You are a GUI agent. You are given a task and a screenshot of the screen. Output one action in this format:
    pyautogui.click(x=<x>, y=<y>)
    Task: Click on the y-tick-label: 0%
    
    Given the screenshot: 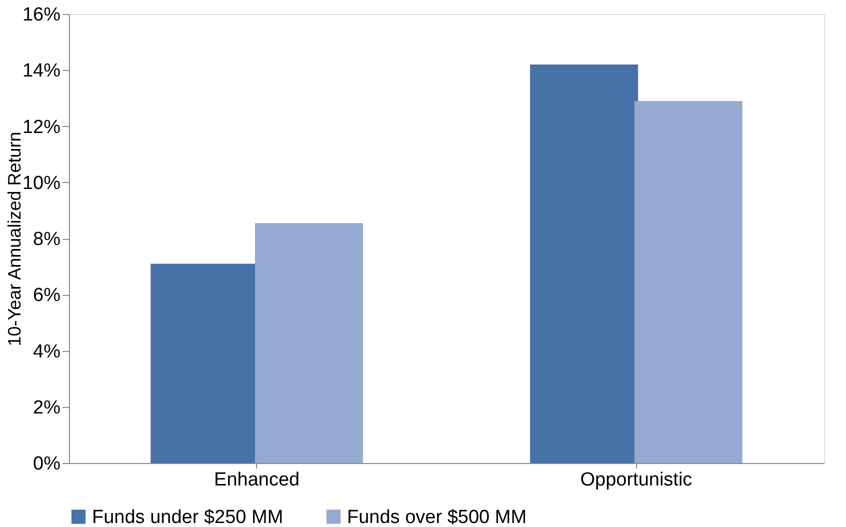 What is the action you would take?
    pyautogui.click(x=47, y=464)
    